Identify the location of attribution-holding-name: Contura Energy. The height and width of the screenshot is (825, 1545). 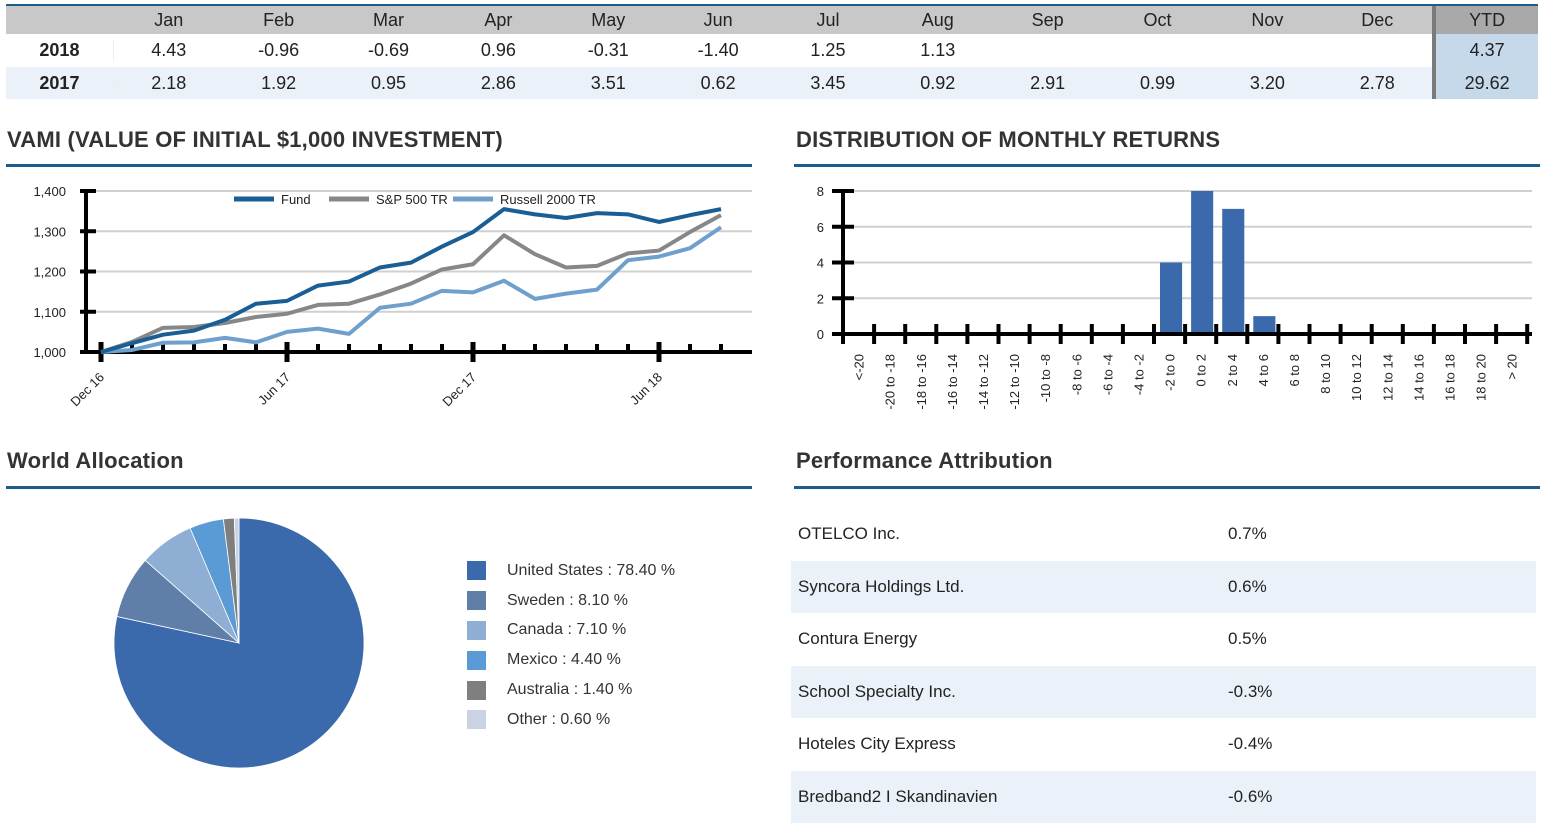
(858, 639).